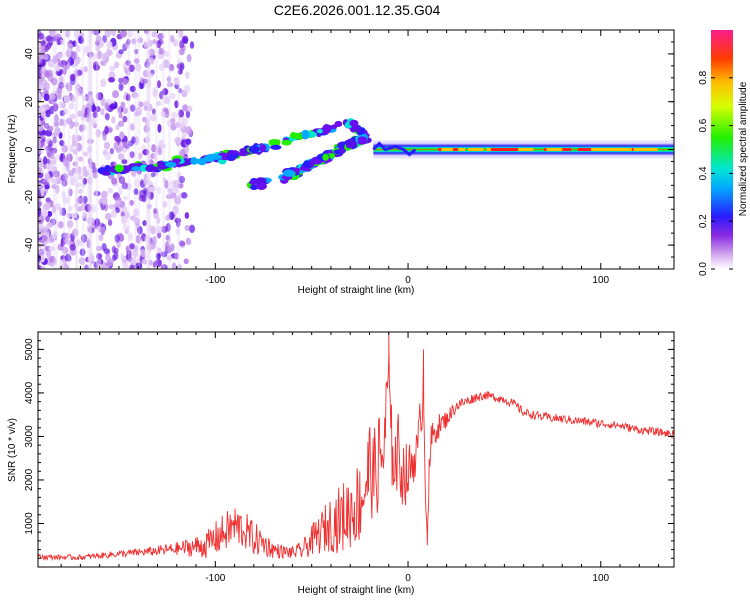 This screenshot has height=605, width=750. What do you see at coordinates (703, 269) in the screenshot?
I see `colorbar-tick-label: 0.0` at bounding box center [703, 269].